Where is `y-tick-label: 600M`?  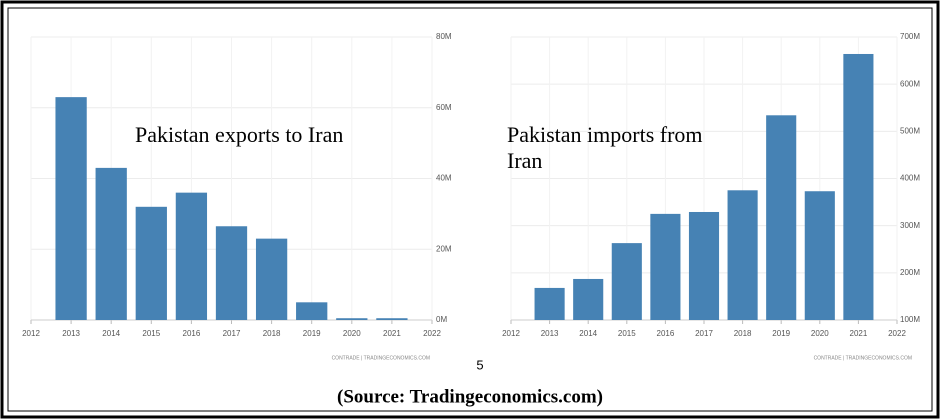 y-tick-label: 600M is located at coordinates (910, 83).